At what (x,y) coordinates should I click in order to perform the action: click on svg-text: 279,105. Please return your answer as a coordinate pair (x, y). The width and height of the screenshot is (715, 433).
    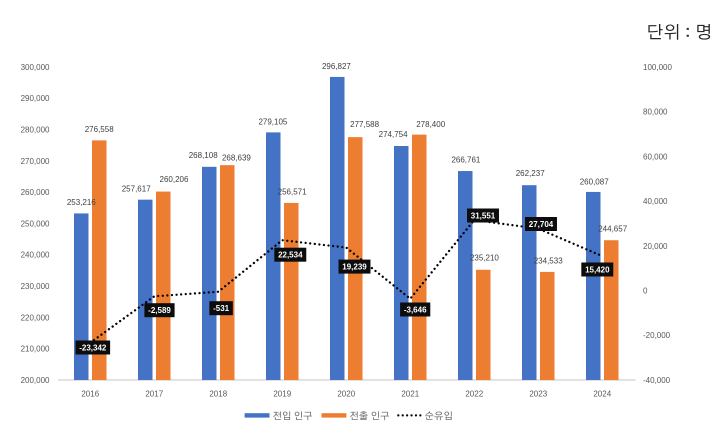
    Looking at the image, I should click on (272, 121).